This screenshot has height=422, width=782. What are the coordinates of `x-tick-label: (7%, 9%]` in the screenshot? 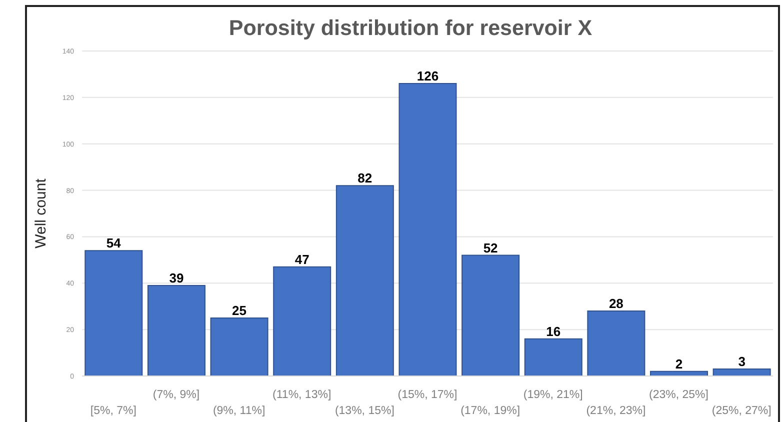 It's located at (176, 395).